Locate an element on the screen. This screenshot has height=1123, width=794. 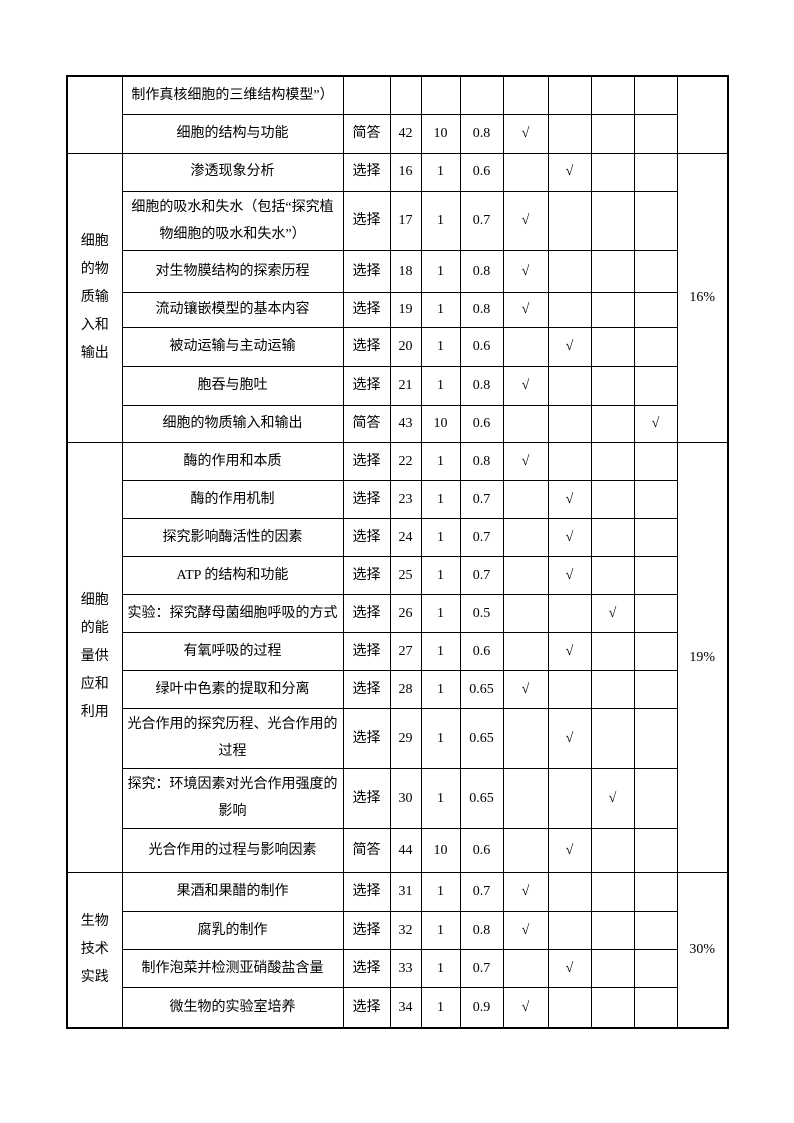
topic-cell: 探究影响酶活性的因素 is located at coordinates (232, 538).